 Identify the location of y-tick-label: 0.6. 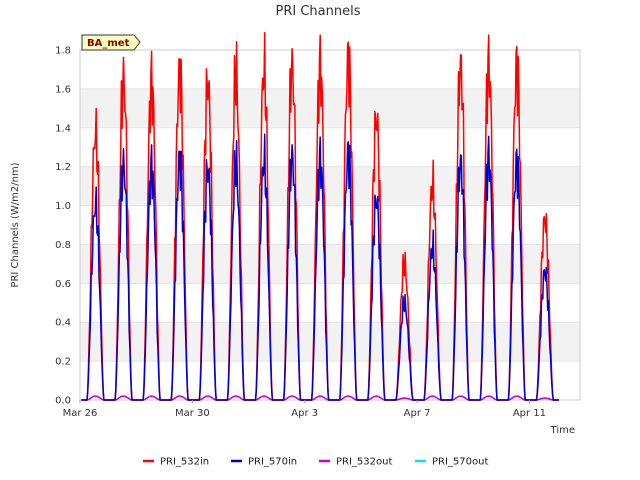
(63, 284).